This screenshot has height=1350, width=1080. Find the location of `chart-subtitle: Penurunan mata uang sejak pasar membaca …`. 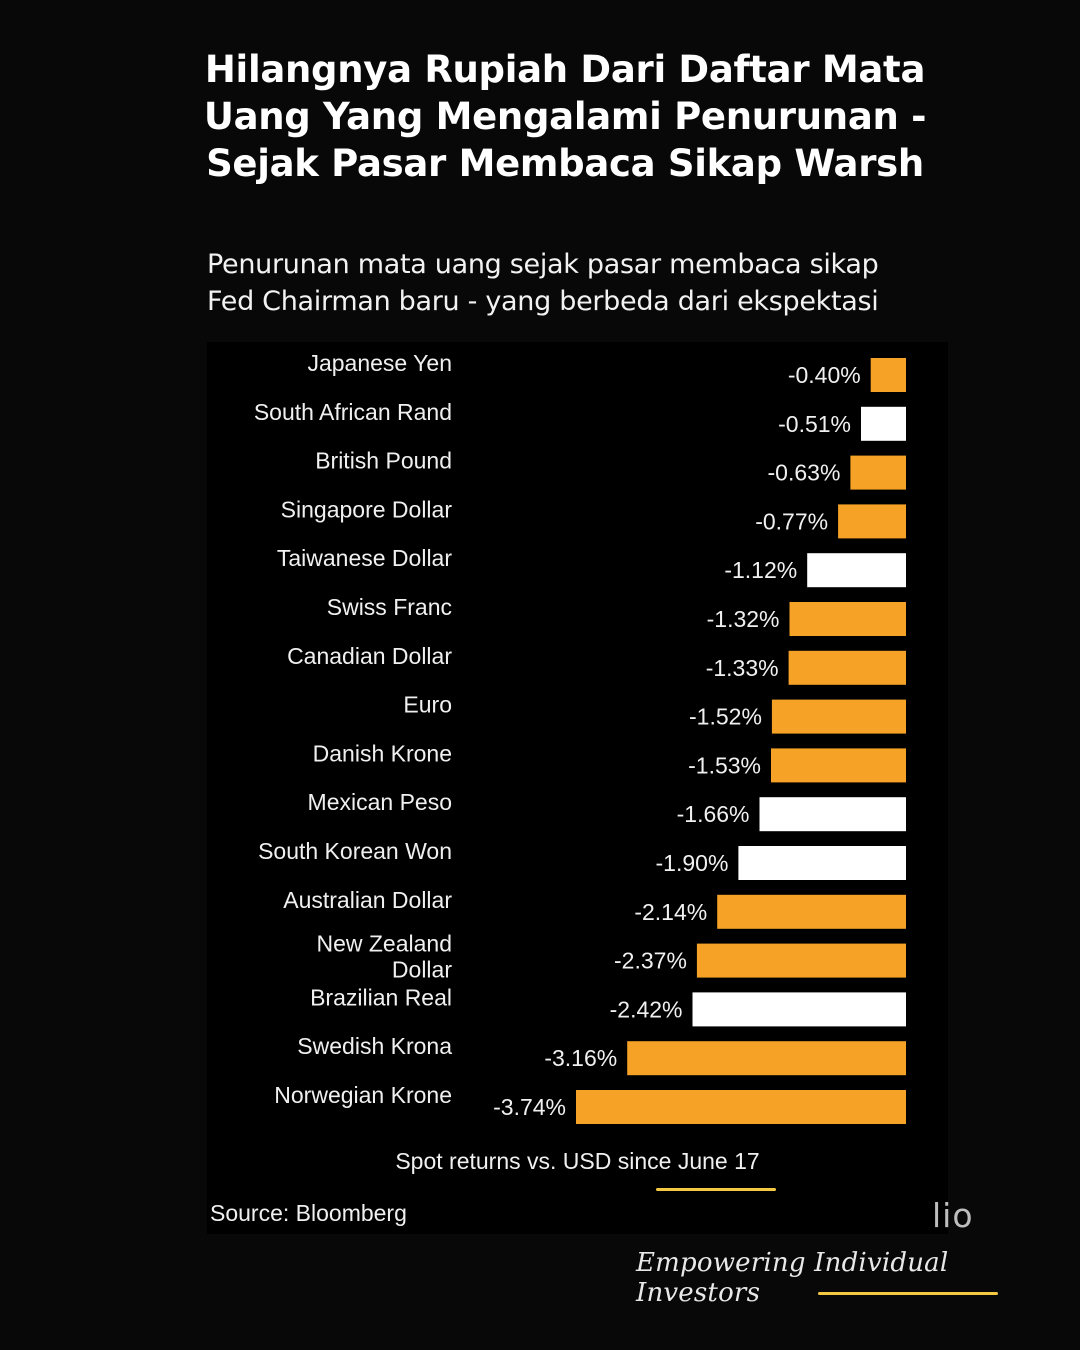

chart-subtitle: Penurunan mata uang sejak pasar membaca … is located at coordinates (587, 283).